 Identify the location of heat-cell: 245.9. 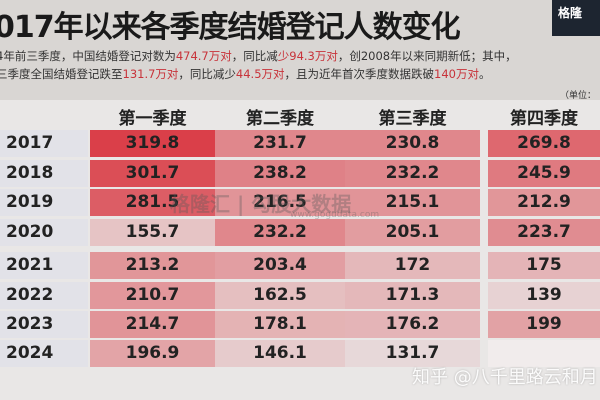
(544, 173).